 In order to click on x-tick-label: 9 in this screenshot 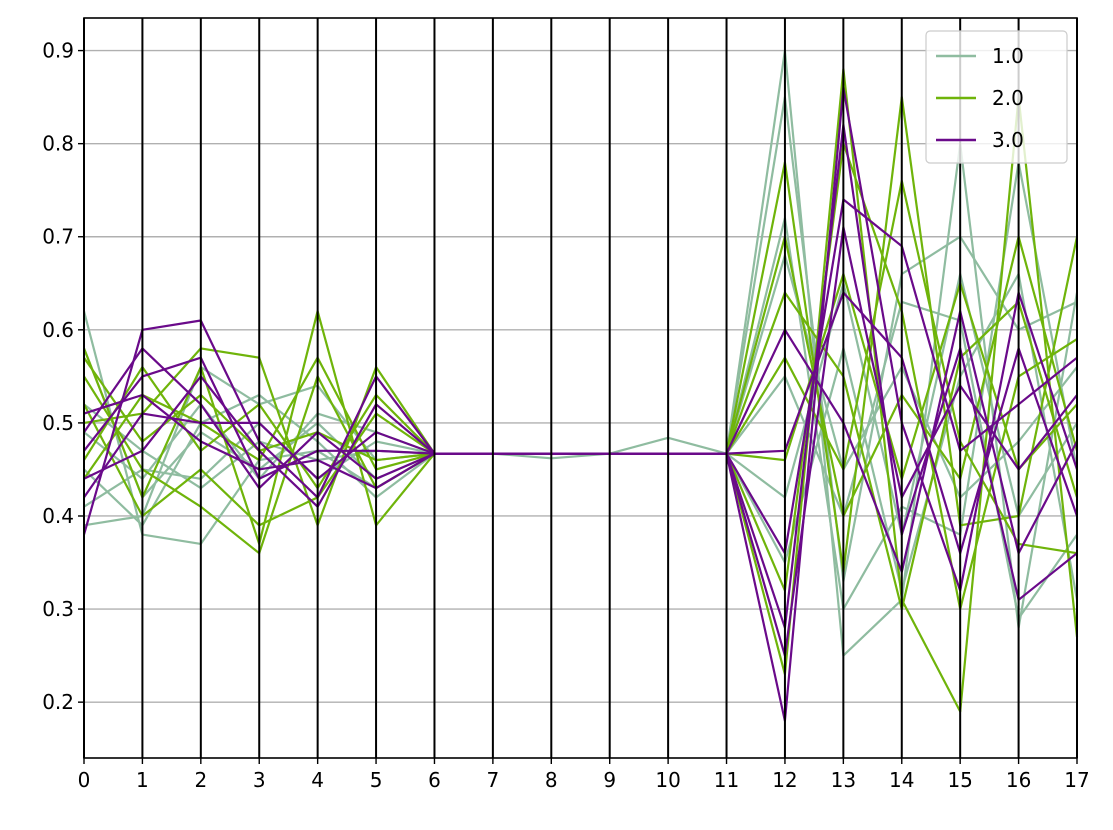, I will do `click(609, 780)`.